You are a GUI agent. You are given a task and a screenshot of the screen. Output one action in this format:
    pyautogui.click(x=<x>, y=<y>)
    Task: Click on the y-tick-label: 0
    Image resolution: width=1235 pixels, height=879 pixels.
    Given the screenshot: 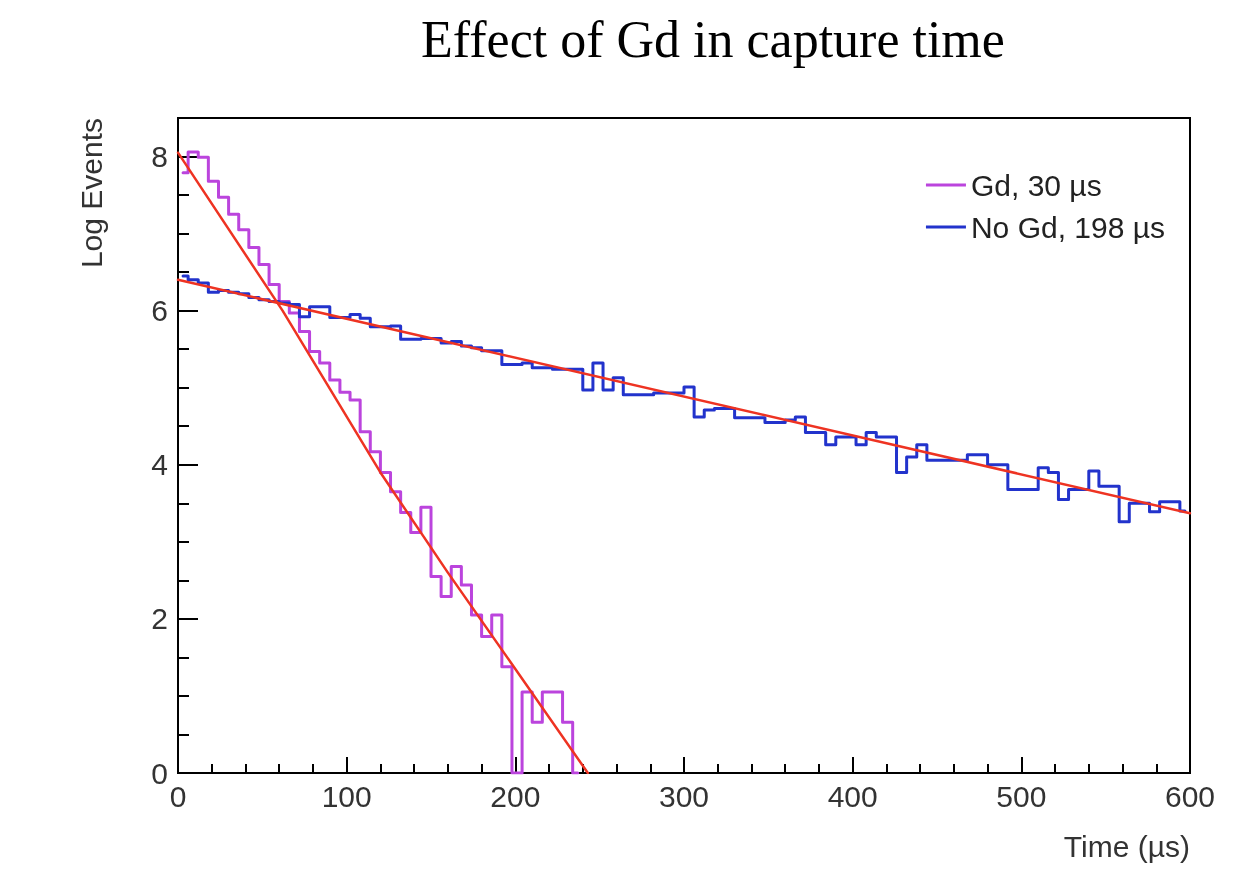 What is the action you would take?
    pyautogui.click(x=159, y=773)
    